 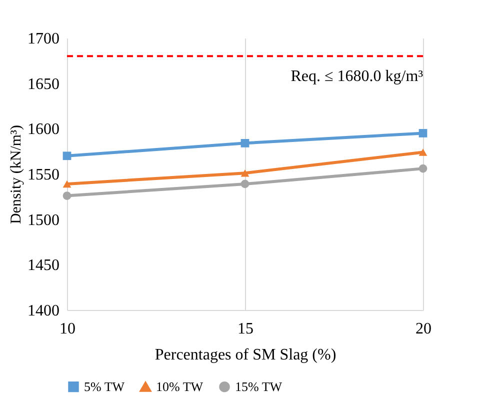 I want to click on x-axis-title: Percentages of SM Slag (%), so click(x=245, y=355).